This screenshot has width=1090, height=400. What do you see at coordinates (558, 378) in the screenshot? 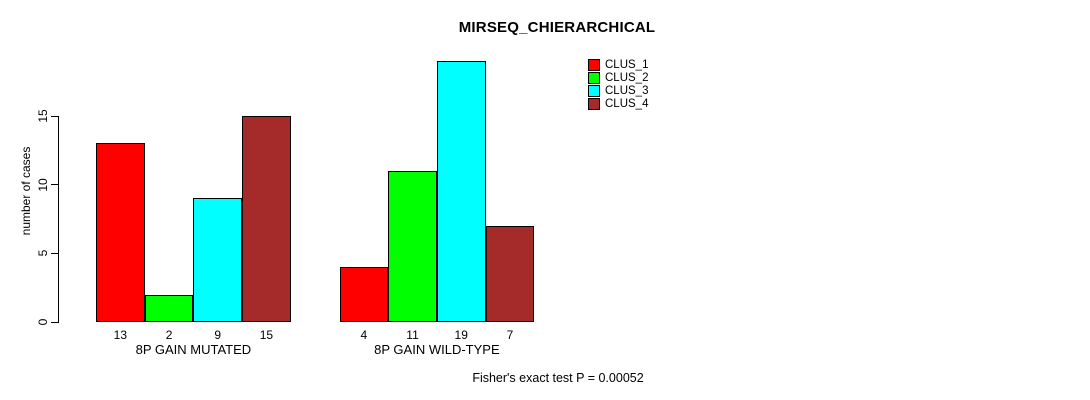
I see `annotation-text: Fisher's exact test P = 0.00052` at bounding box center [558, 378].